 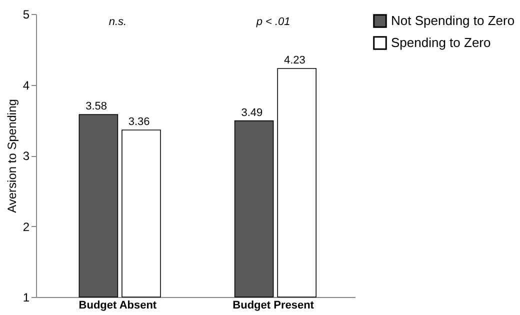 What do you see at coordinates (295, 60) in the screenshot?
I see `data-label: 4.23` at bounding box center [295, 60].